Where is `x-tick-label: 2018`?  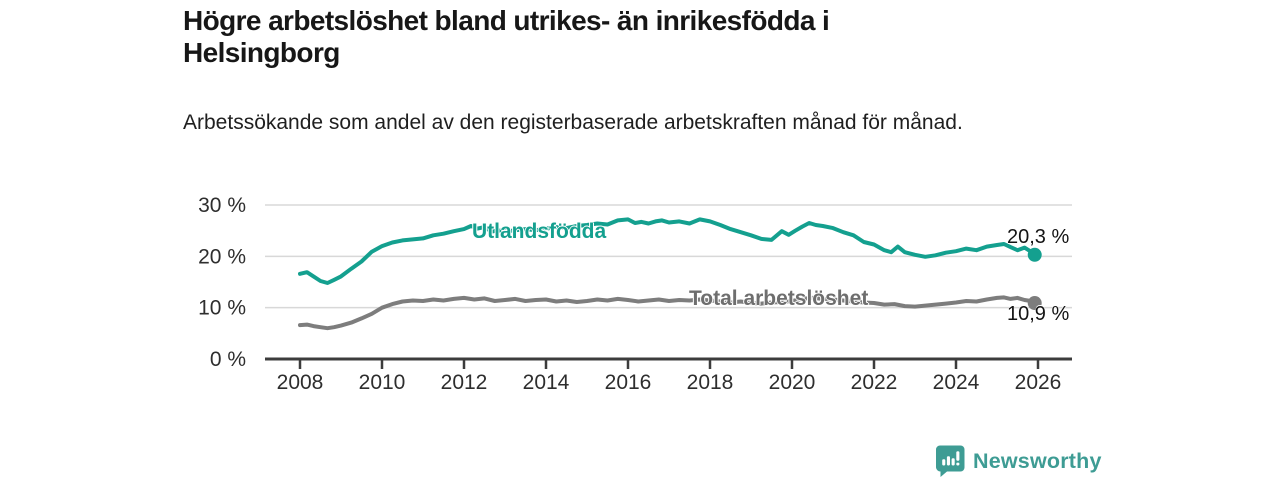
x-tick-label: 2018 is located at coordinates (710, 382).